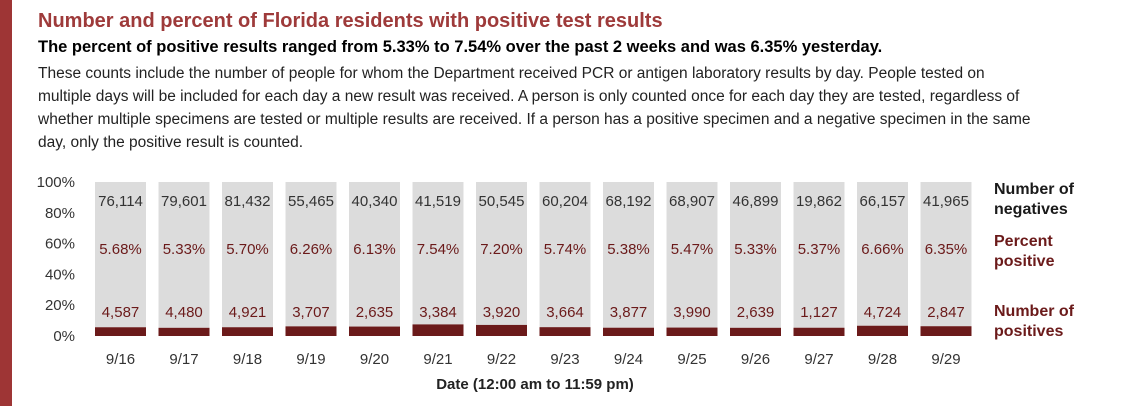 This screenshot has height=406, width=1140. I want to click on data-label-percent: 5.37%, so click(819, 249).